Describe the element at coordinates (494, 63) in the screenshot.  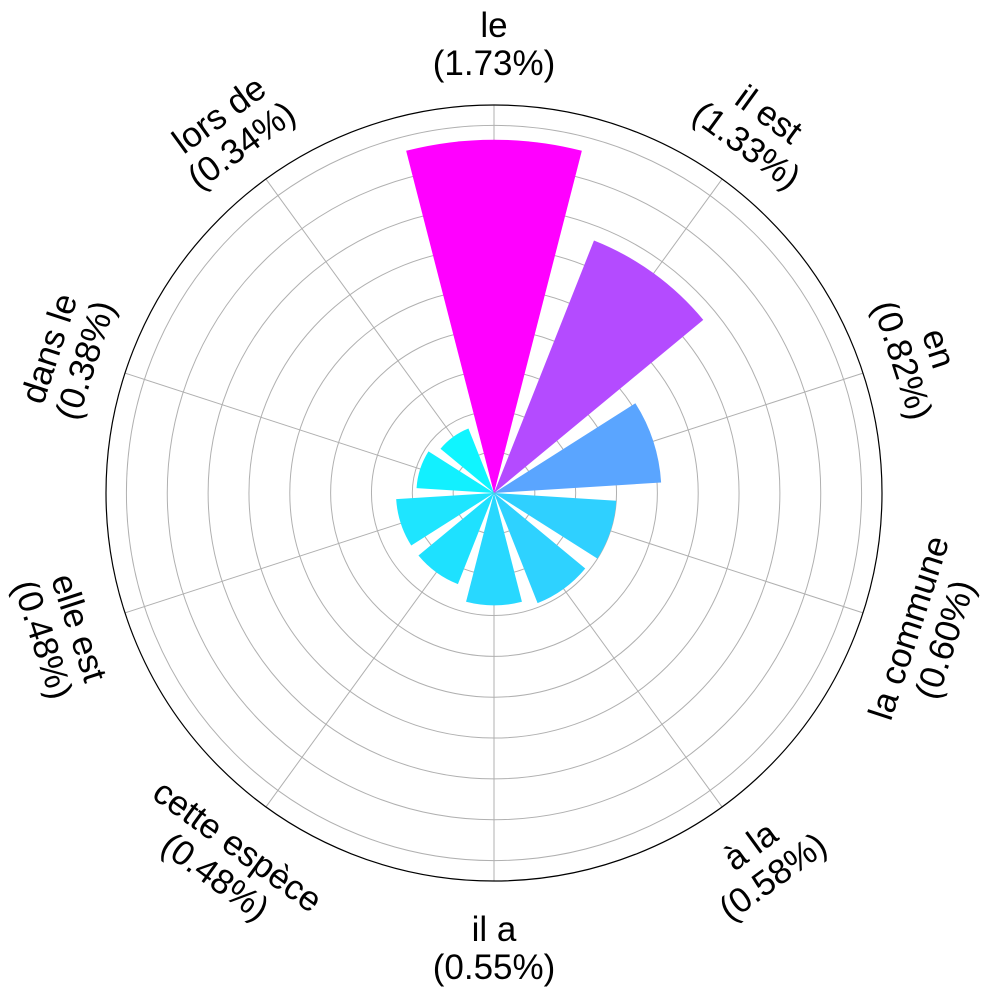
I see `category-percent: (1.73%)` at that location.